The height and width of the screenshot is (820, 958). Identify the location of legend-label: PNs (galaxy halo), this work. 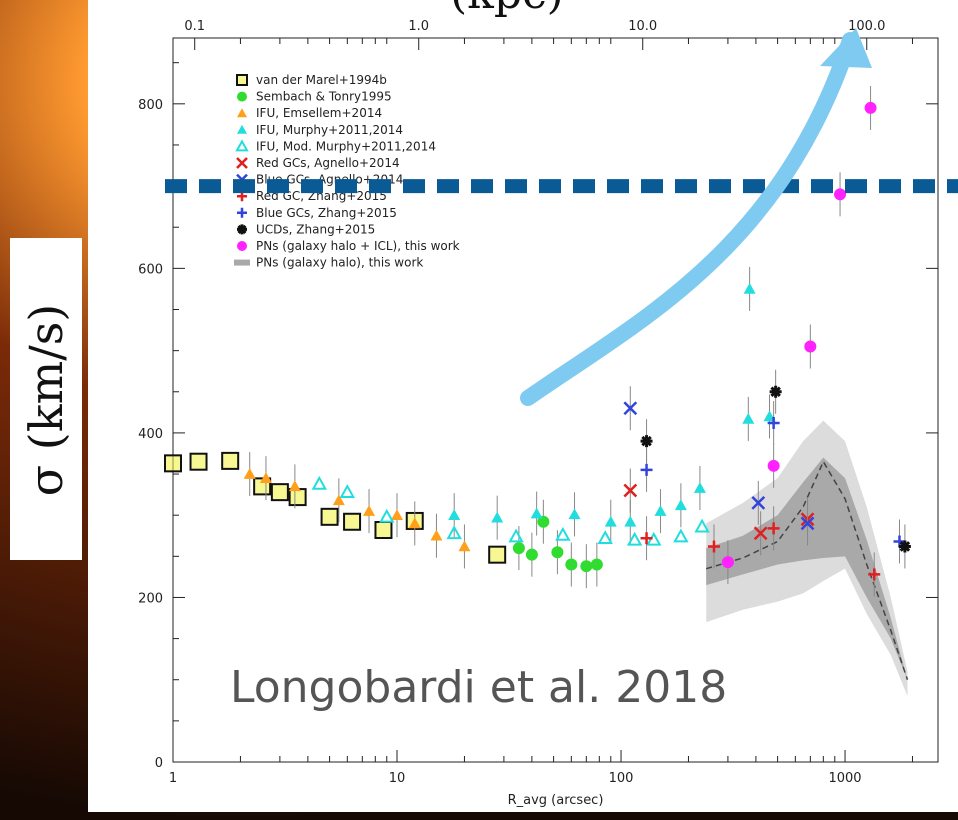
(339, 263).